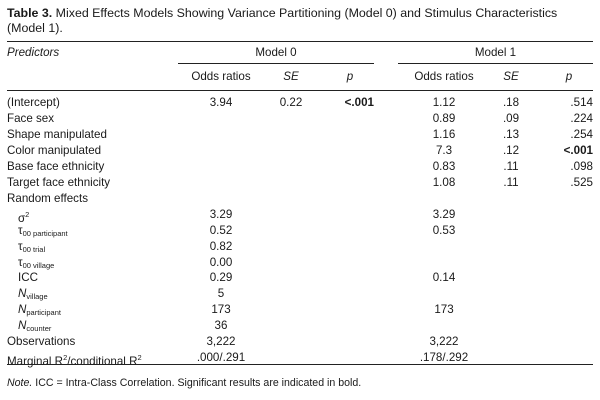 The image size is (600, 400). I want to click on cell-m1-se: .18, so click(511, 102).